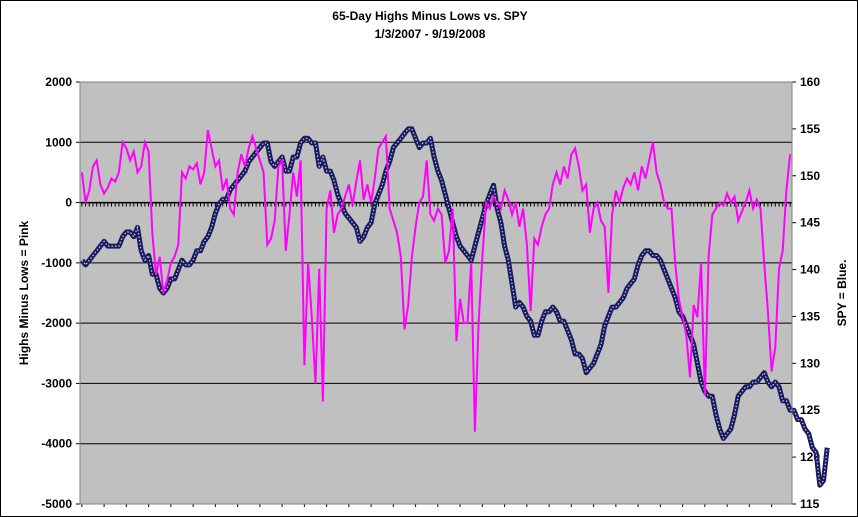  What do you see at coordinates (810, 316) in the screenshot?
I see `right-tick-label: 135` at bounding box center [810, 316].